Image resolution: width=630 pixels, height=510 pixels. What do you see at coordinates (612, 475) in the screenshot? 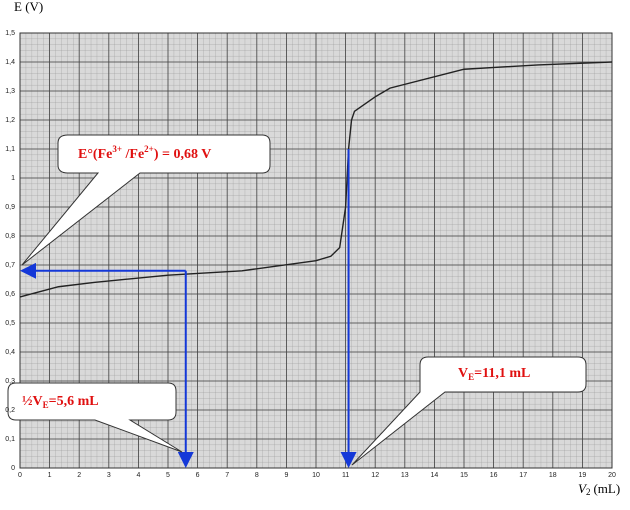
I see `x-tick-label: 20` at bounding box center [612, 475].